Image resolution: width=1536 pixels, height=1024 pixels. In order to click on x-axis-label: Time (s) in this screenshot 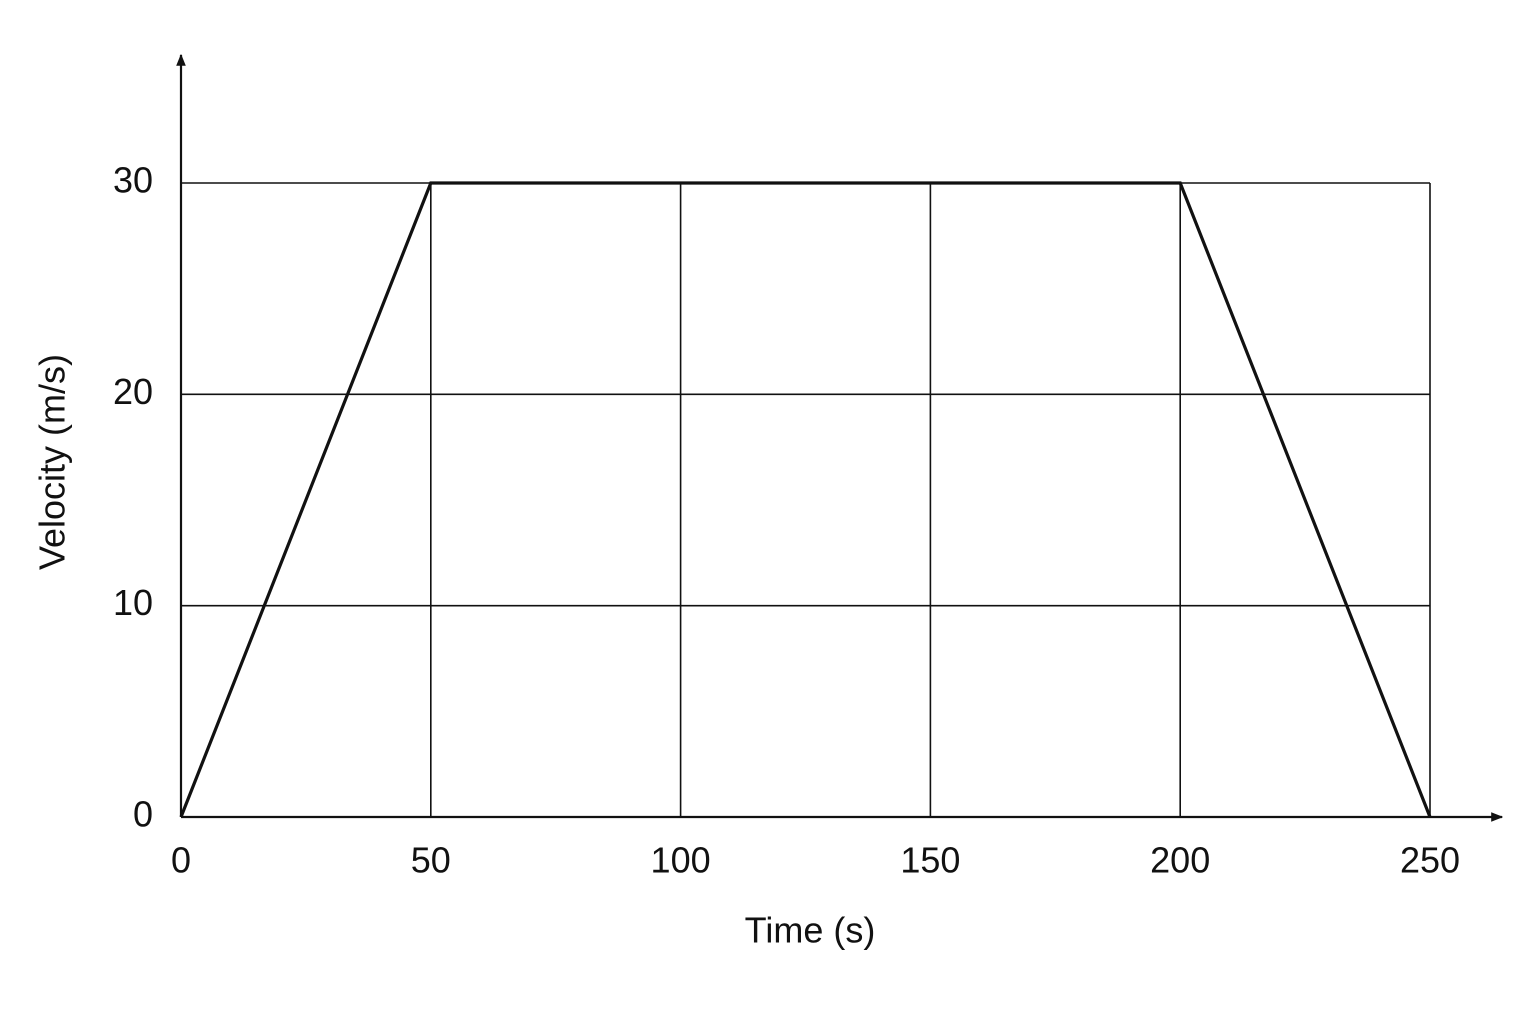, I will do `click(810, 930)`.